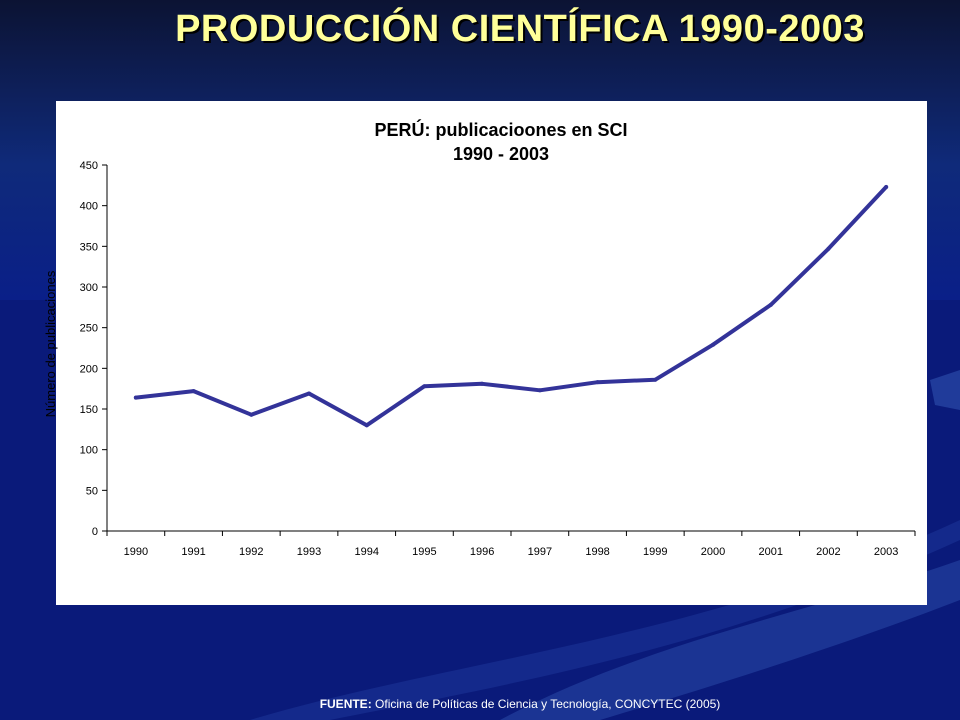 The width and height of the screenshot is (960, 720). I want to click on x-tick-label: 1992, so click(251, 552).